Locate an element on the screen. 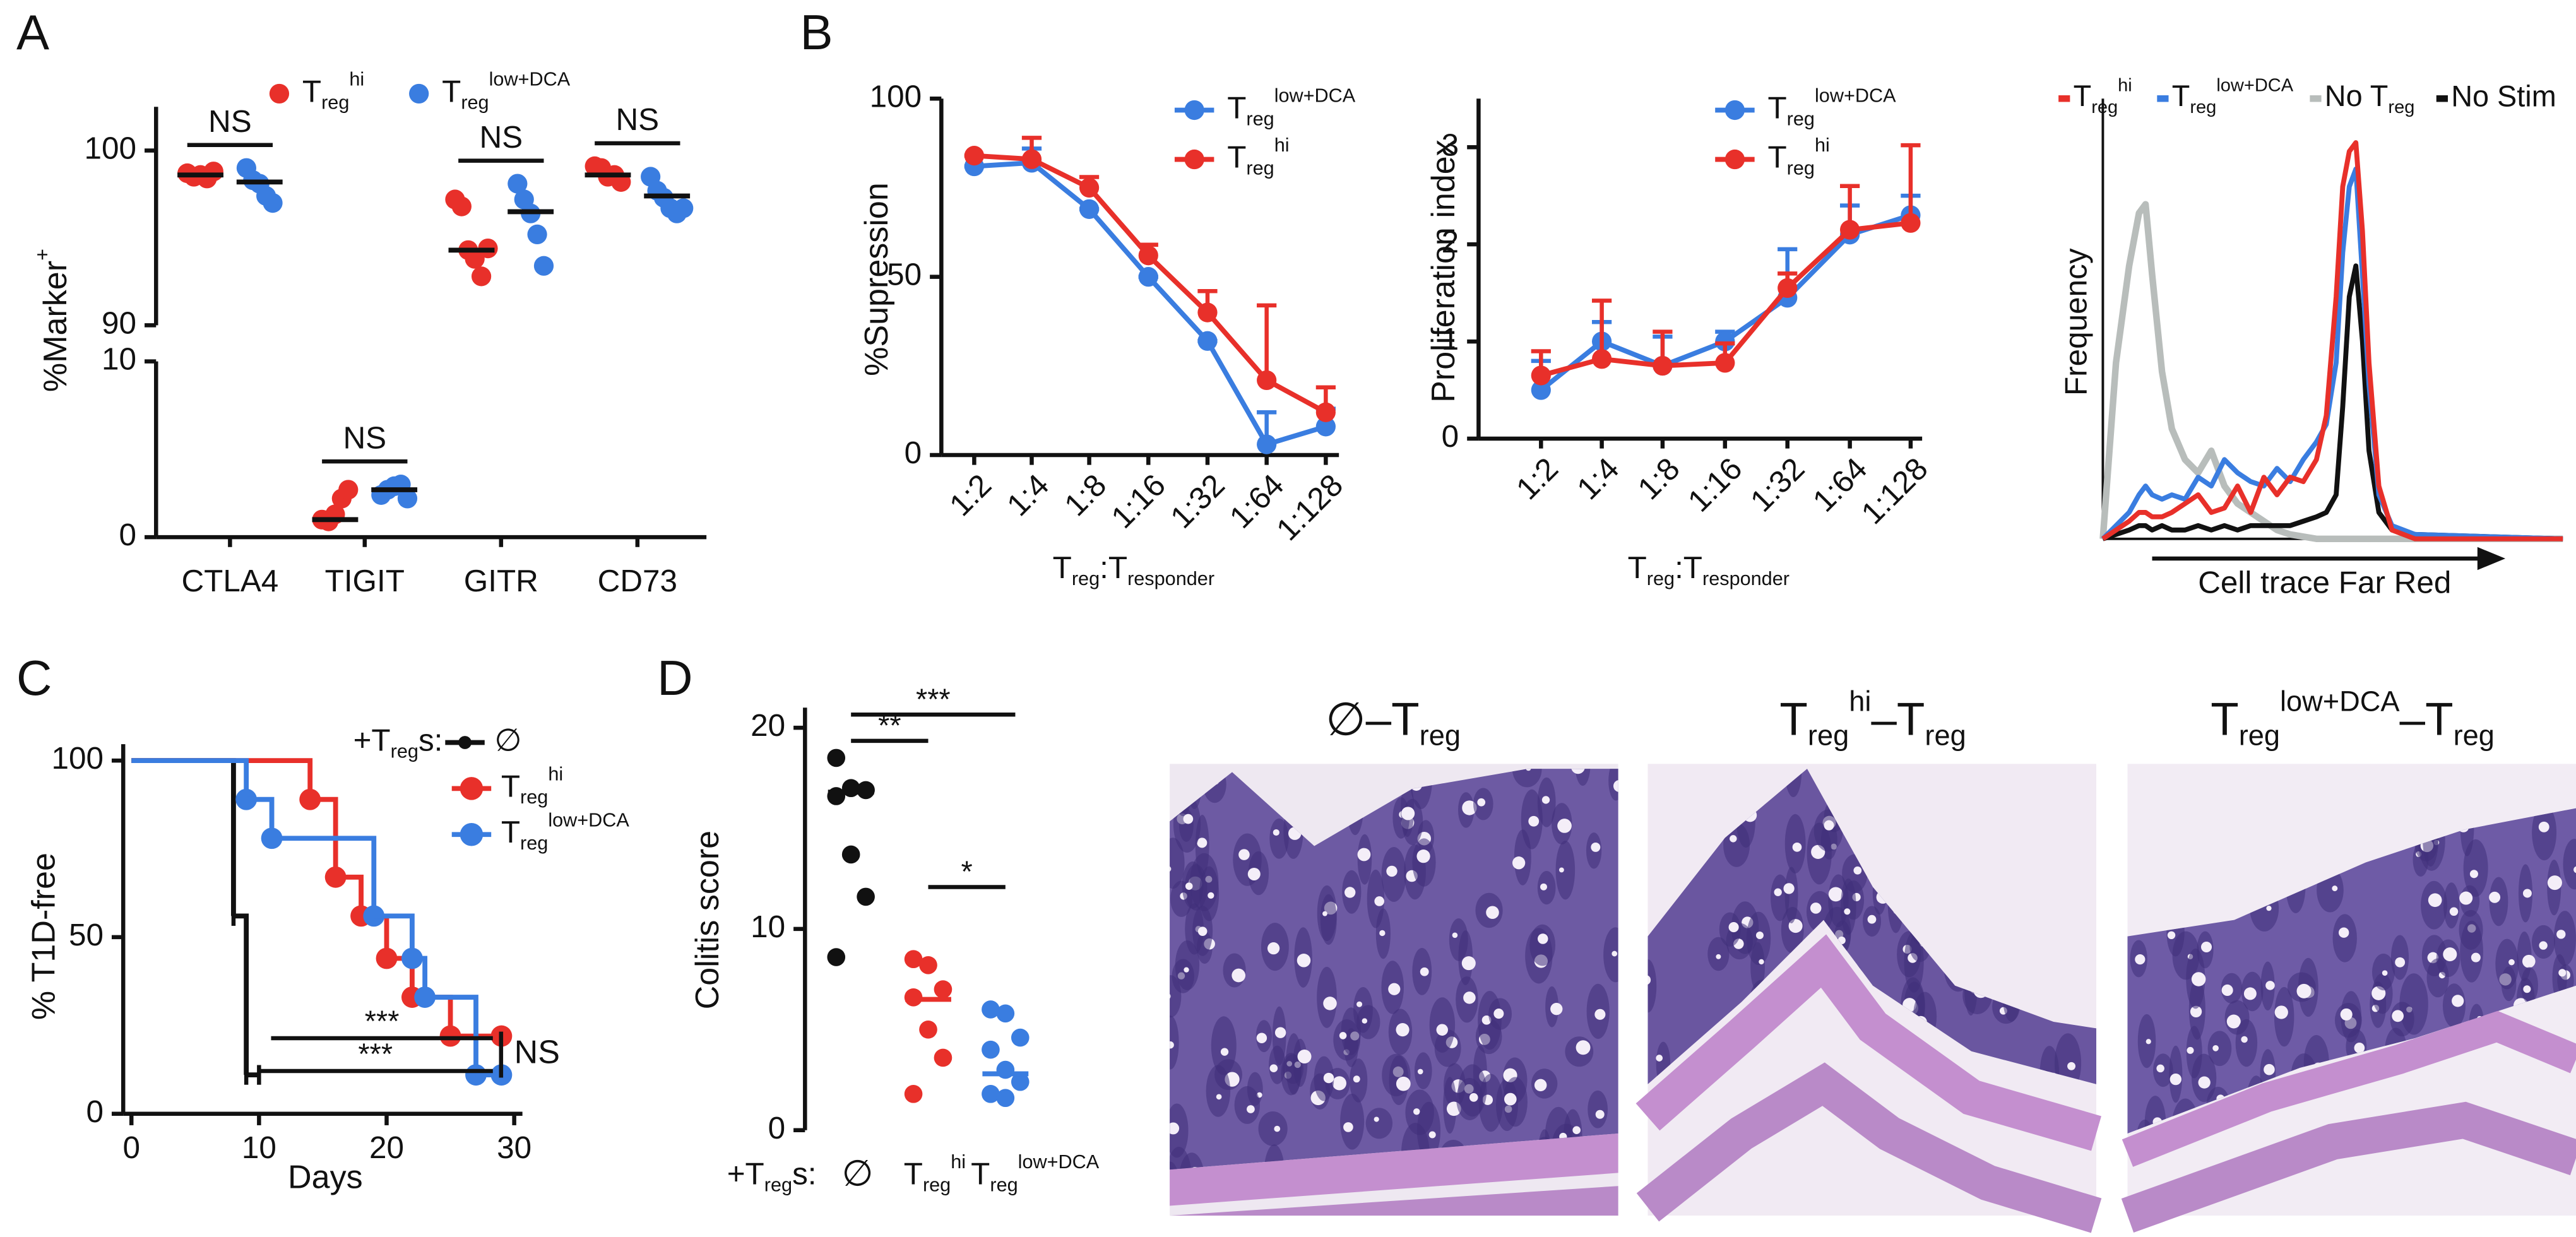  x-tick-label: 10 is located at coordinates (259, 1147).